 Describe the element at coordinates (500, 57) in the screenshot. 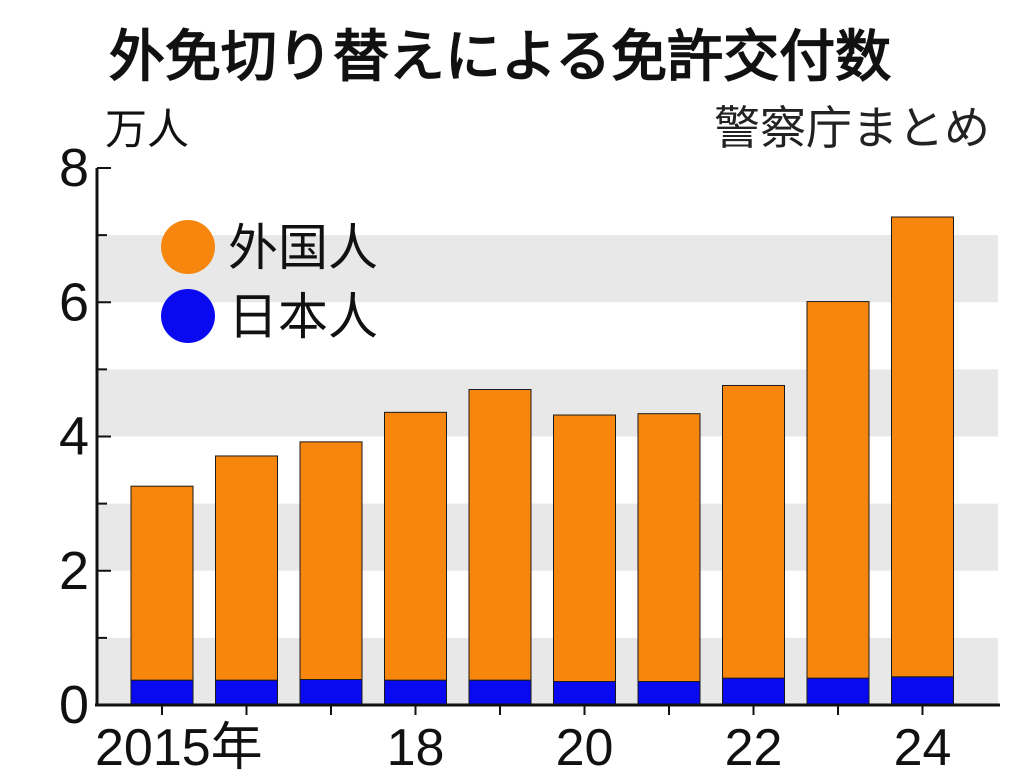

I see `chart-title: 外免切り替えによる免許交付数` at that location.